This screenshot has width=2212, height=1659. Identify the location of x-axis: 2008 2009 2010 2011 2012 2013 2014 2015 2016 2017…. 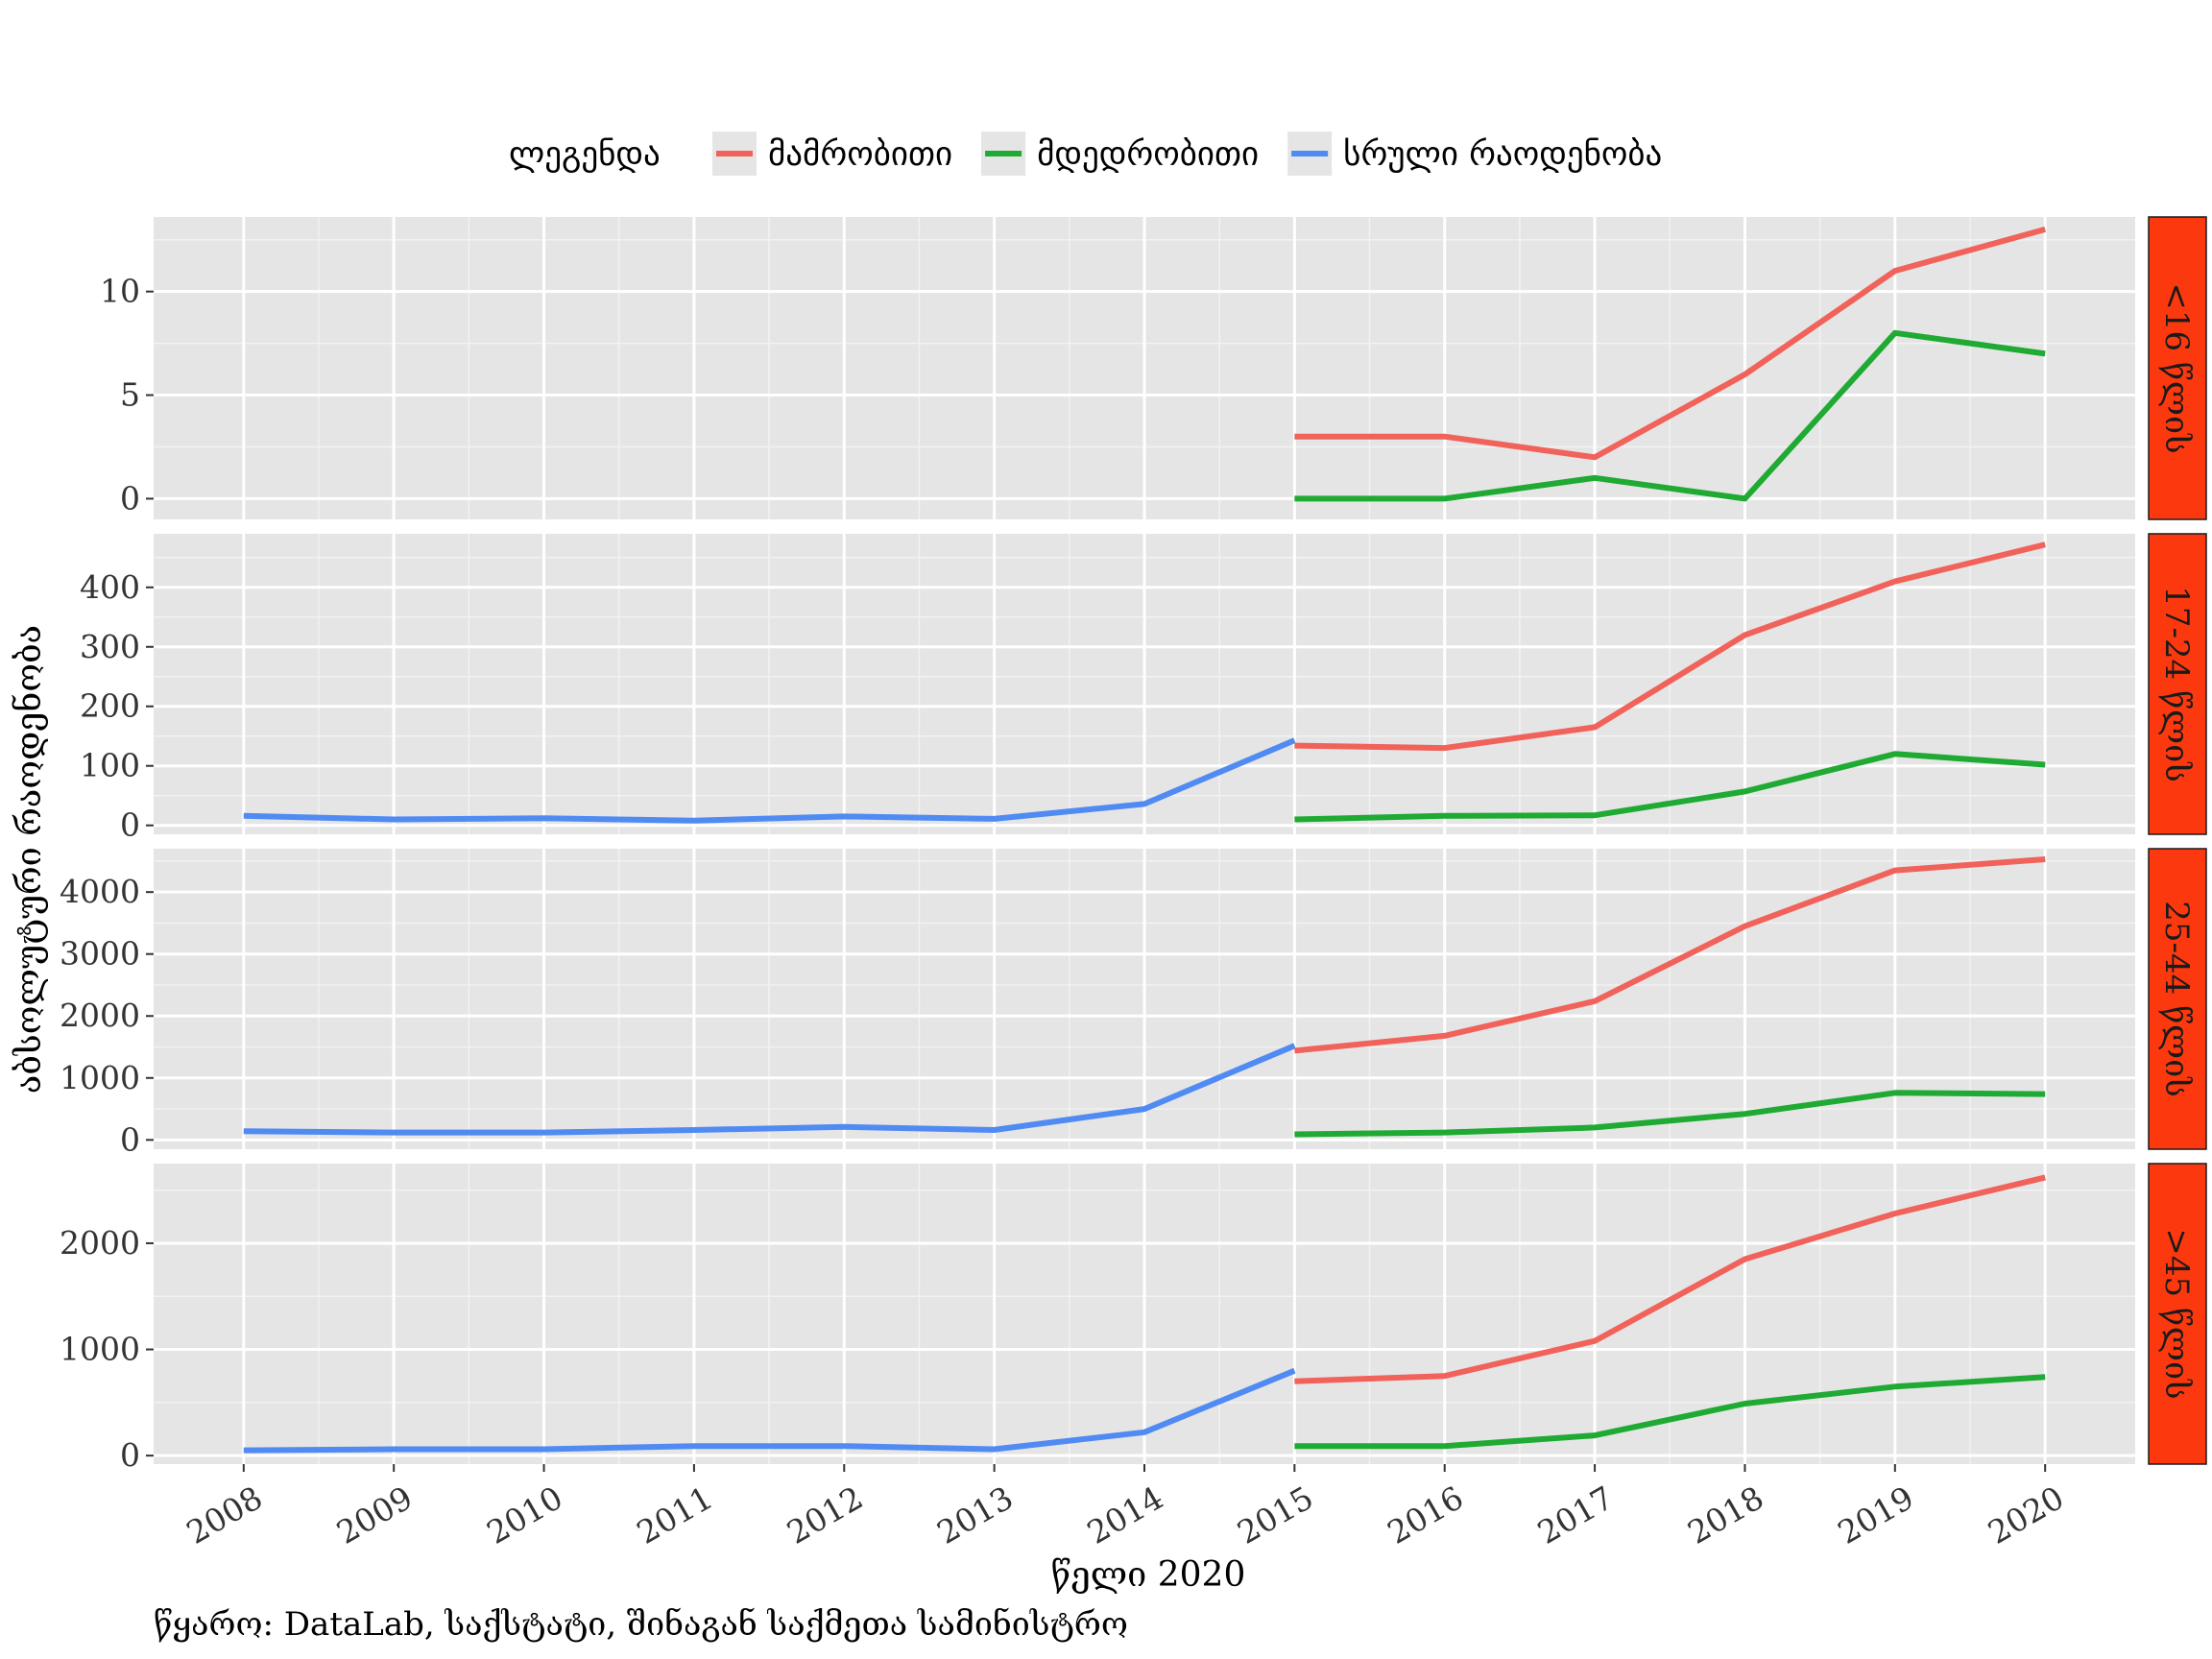
(1125, 1507).